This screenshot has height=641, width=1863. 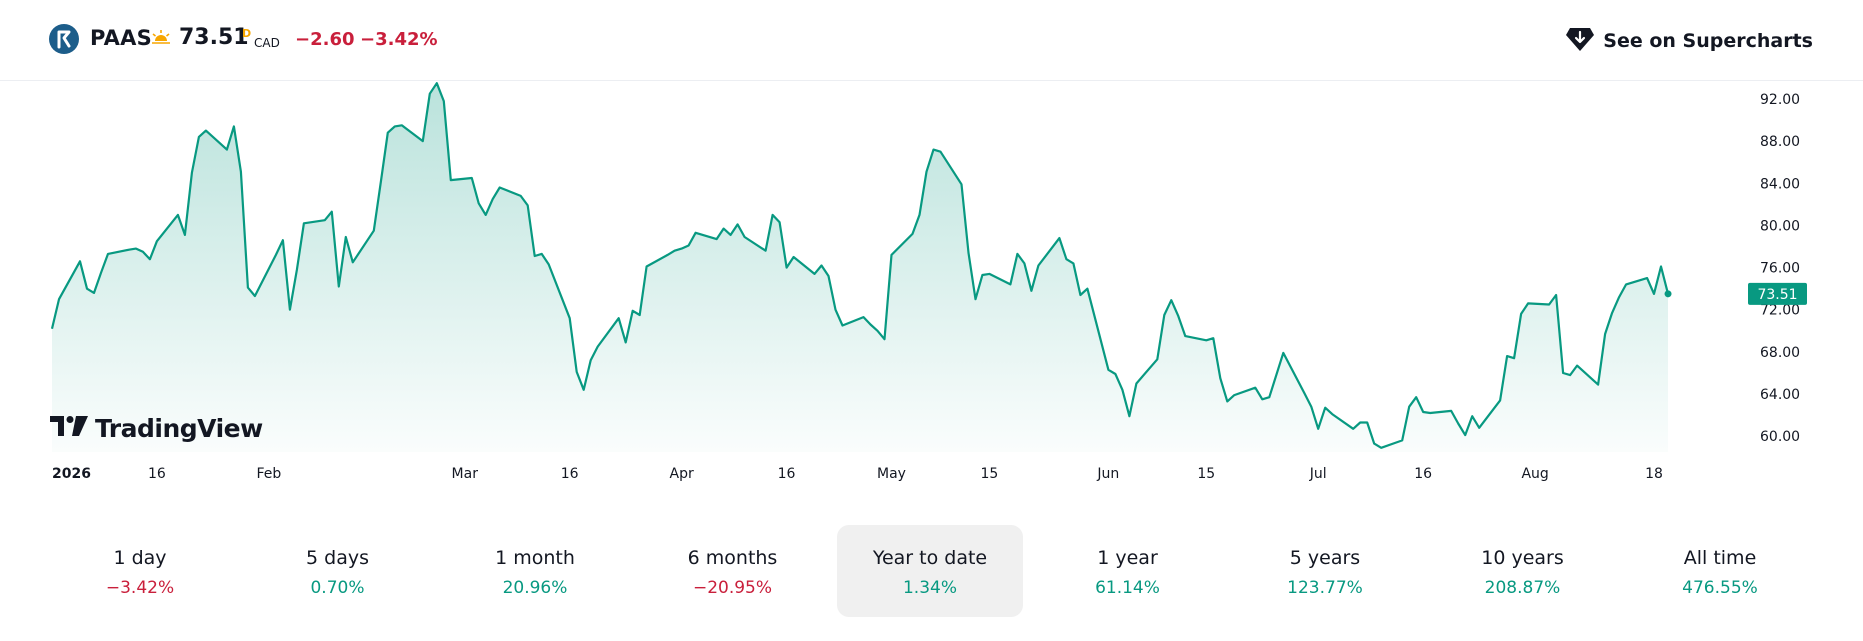 I want to click on supercharts-label: See on Supercharts, so click(x=1708, y=41).